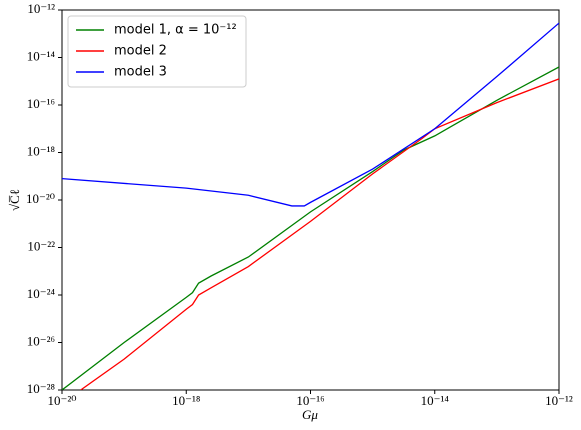  What do you see at coordinates (435, 400) in the screenshot?
I see `x-tick-label: 10⁻¹⁴` at bounding box center [435, 400].